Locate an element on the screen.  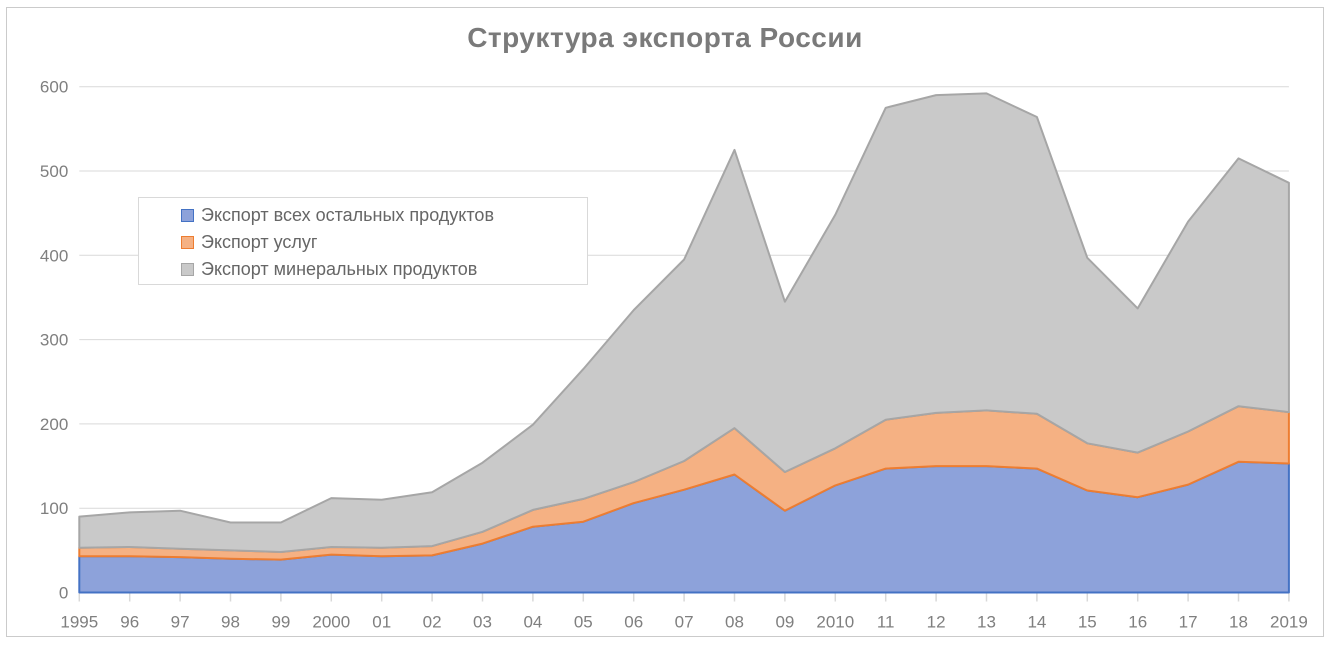
x-axis-tick-label-98: 98 is located at coordinates (230, 622).